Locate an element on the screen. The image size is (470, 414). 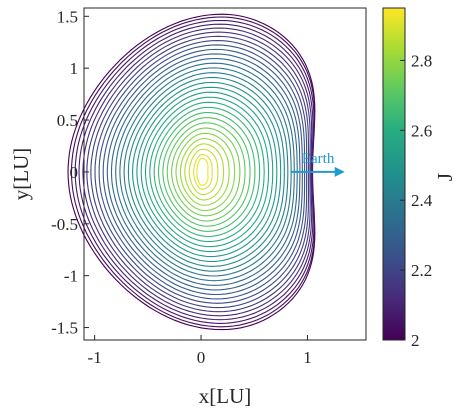
colorbar-tick-label: 2.2 is located at coordinates (421, 270).